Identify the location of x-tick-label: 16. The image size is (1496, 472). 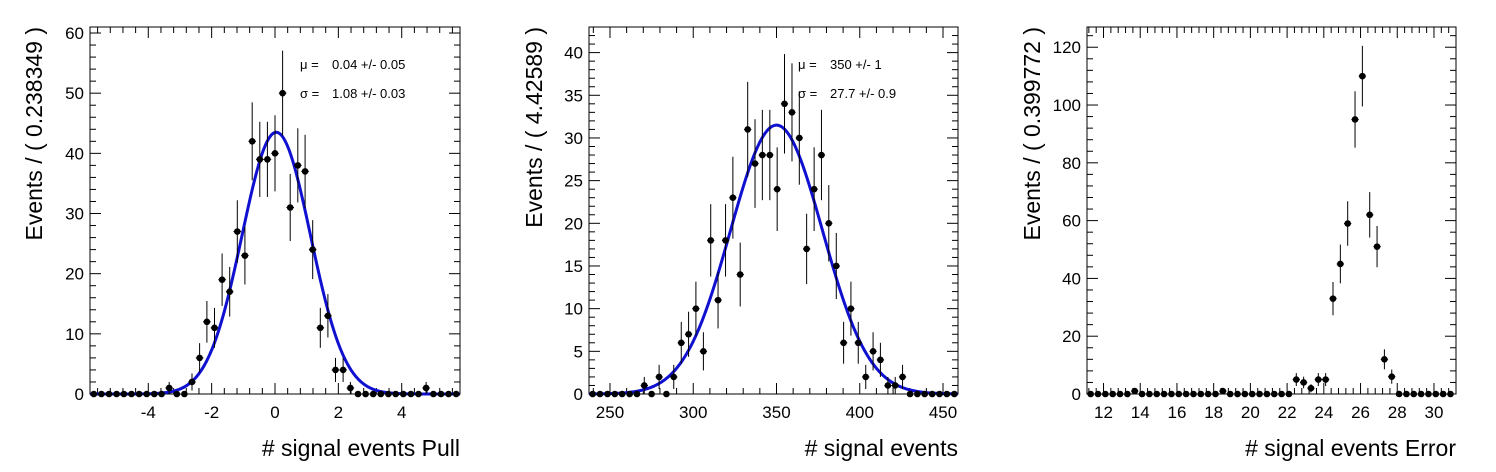
(1176, 412).